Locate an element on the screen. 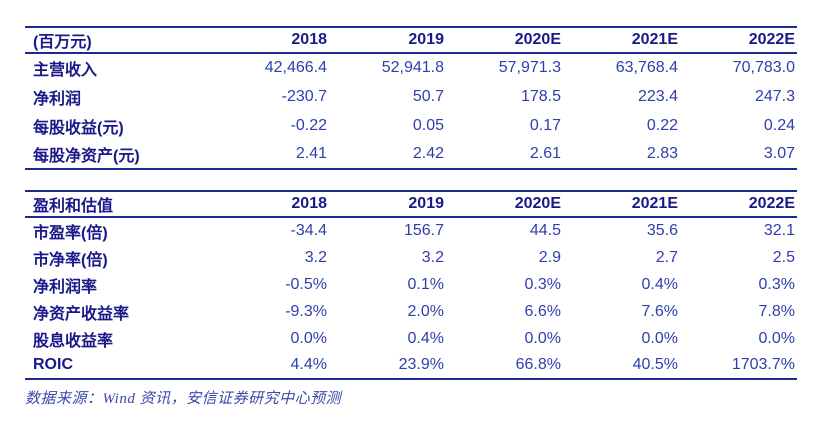  value-cell: -34.4 is located at coordinates (308, 230).